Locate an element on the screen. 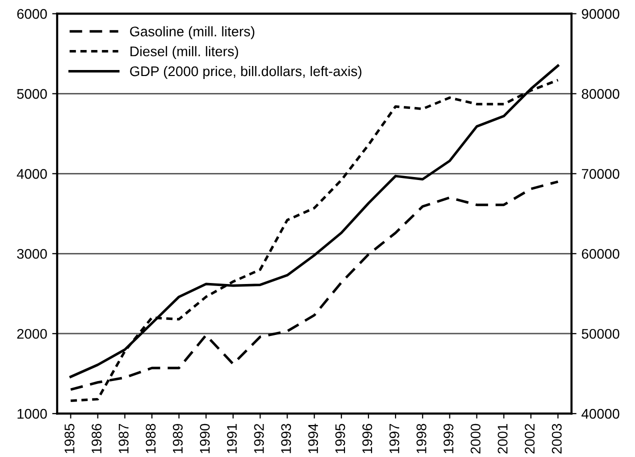 The width and height of the screenshot is (635, 457). legend-label: Gasoline (mill. liters) is located at coordinates (192, 33).